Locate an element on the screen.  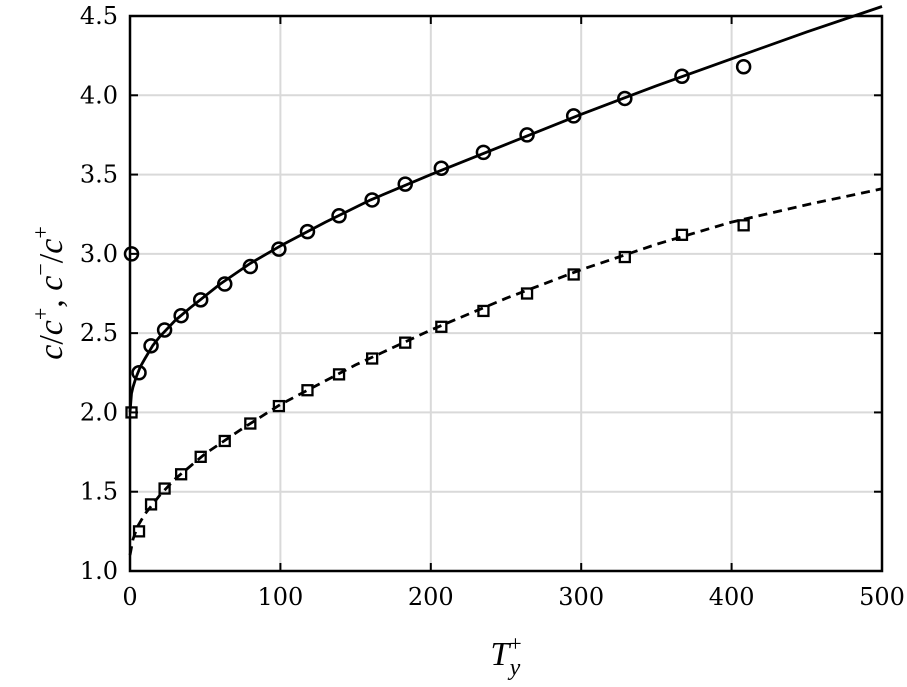
y-tick-label: 4.0 is located at coordinates (99, 95).